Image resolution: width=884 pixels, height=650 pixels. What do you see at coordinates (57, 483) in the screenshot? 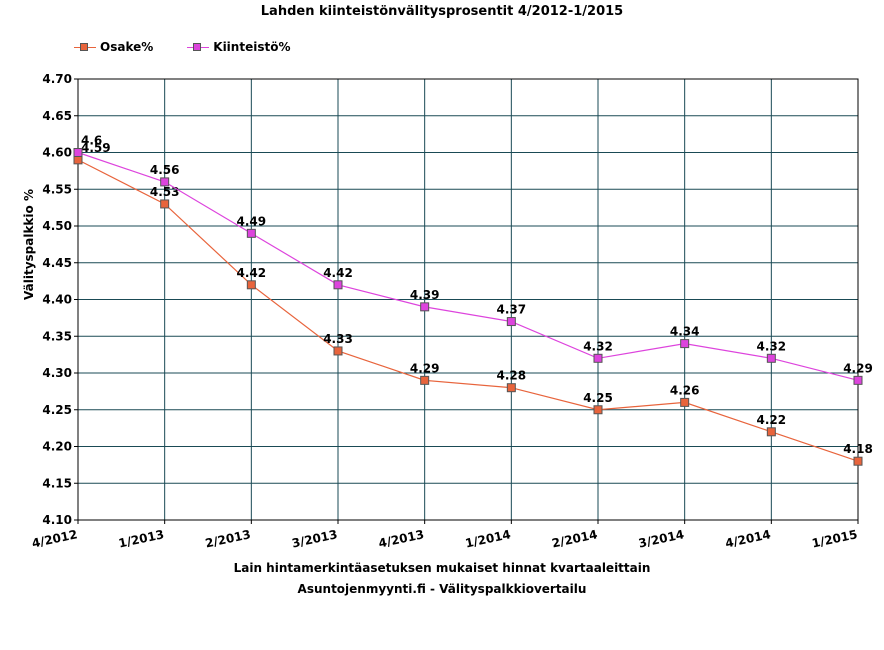
I see `y-tick-label: 4.15` at bounding box center [57, 483].